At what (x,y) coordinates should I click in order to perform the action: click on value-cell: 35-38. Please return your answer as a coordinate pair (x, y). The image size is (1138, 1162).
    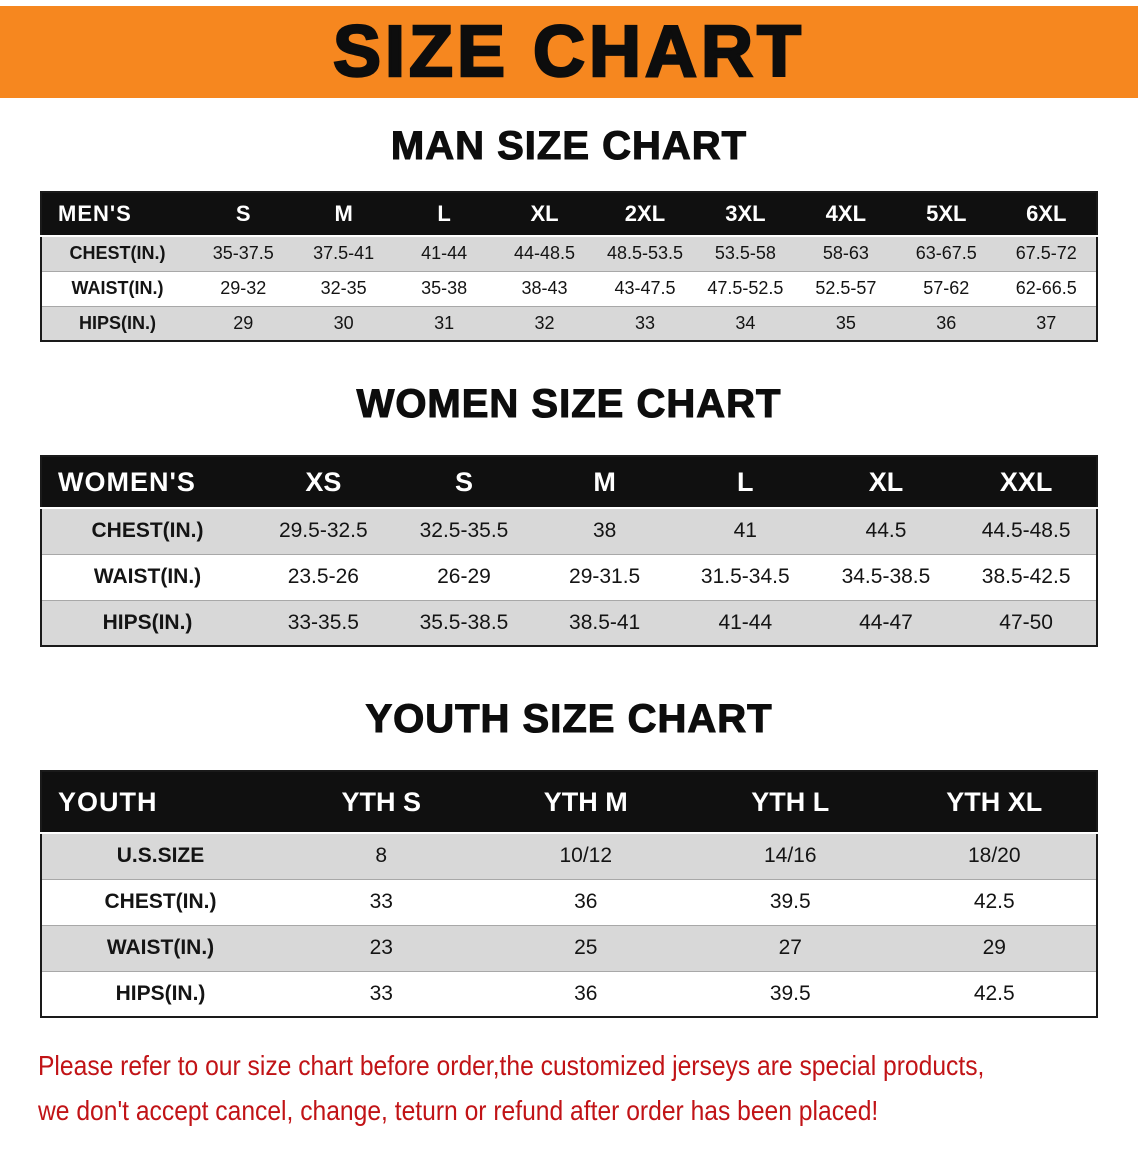
    Looking at the image, I should click on (444, 288).